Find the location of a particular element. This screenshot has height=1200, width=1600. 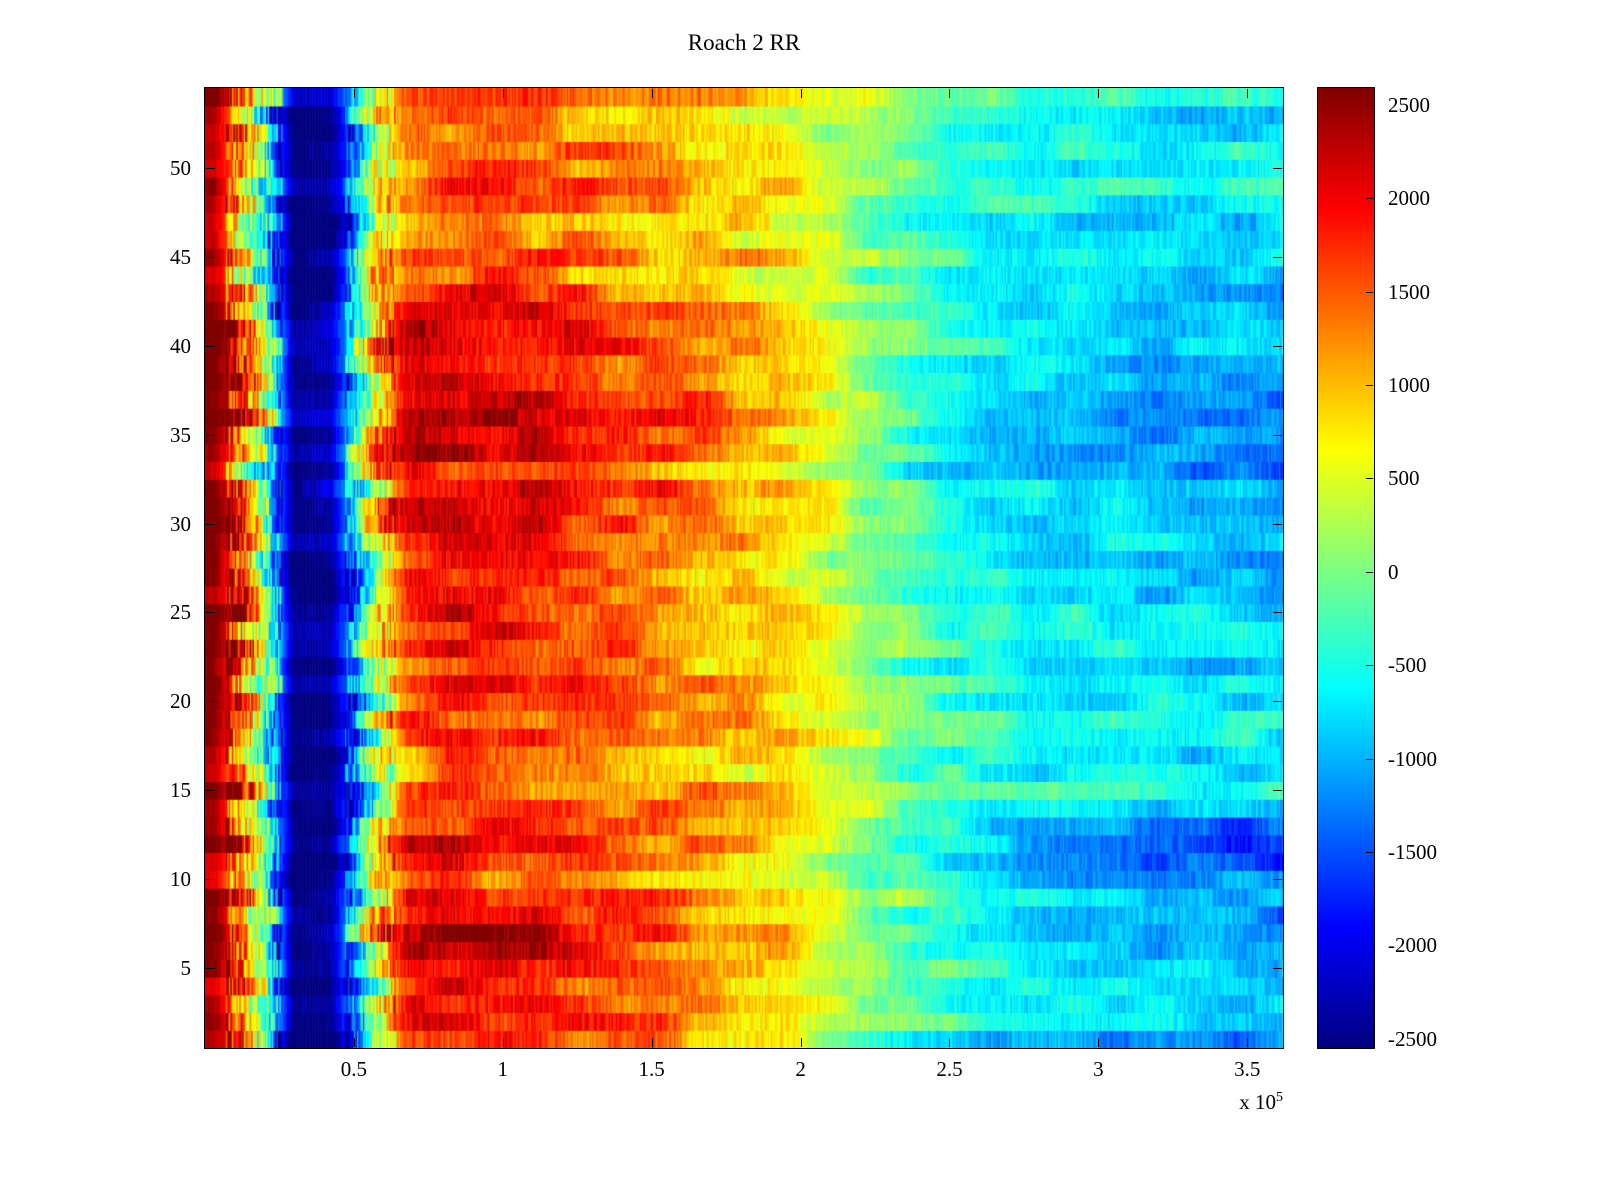

colorbar-border is located at coordinates (1346, 568).